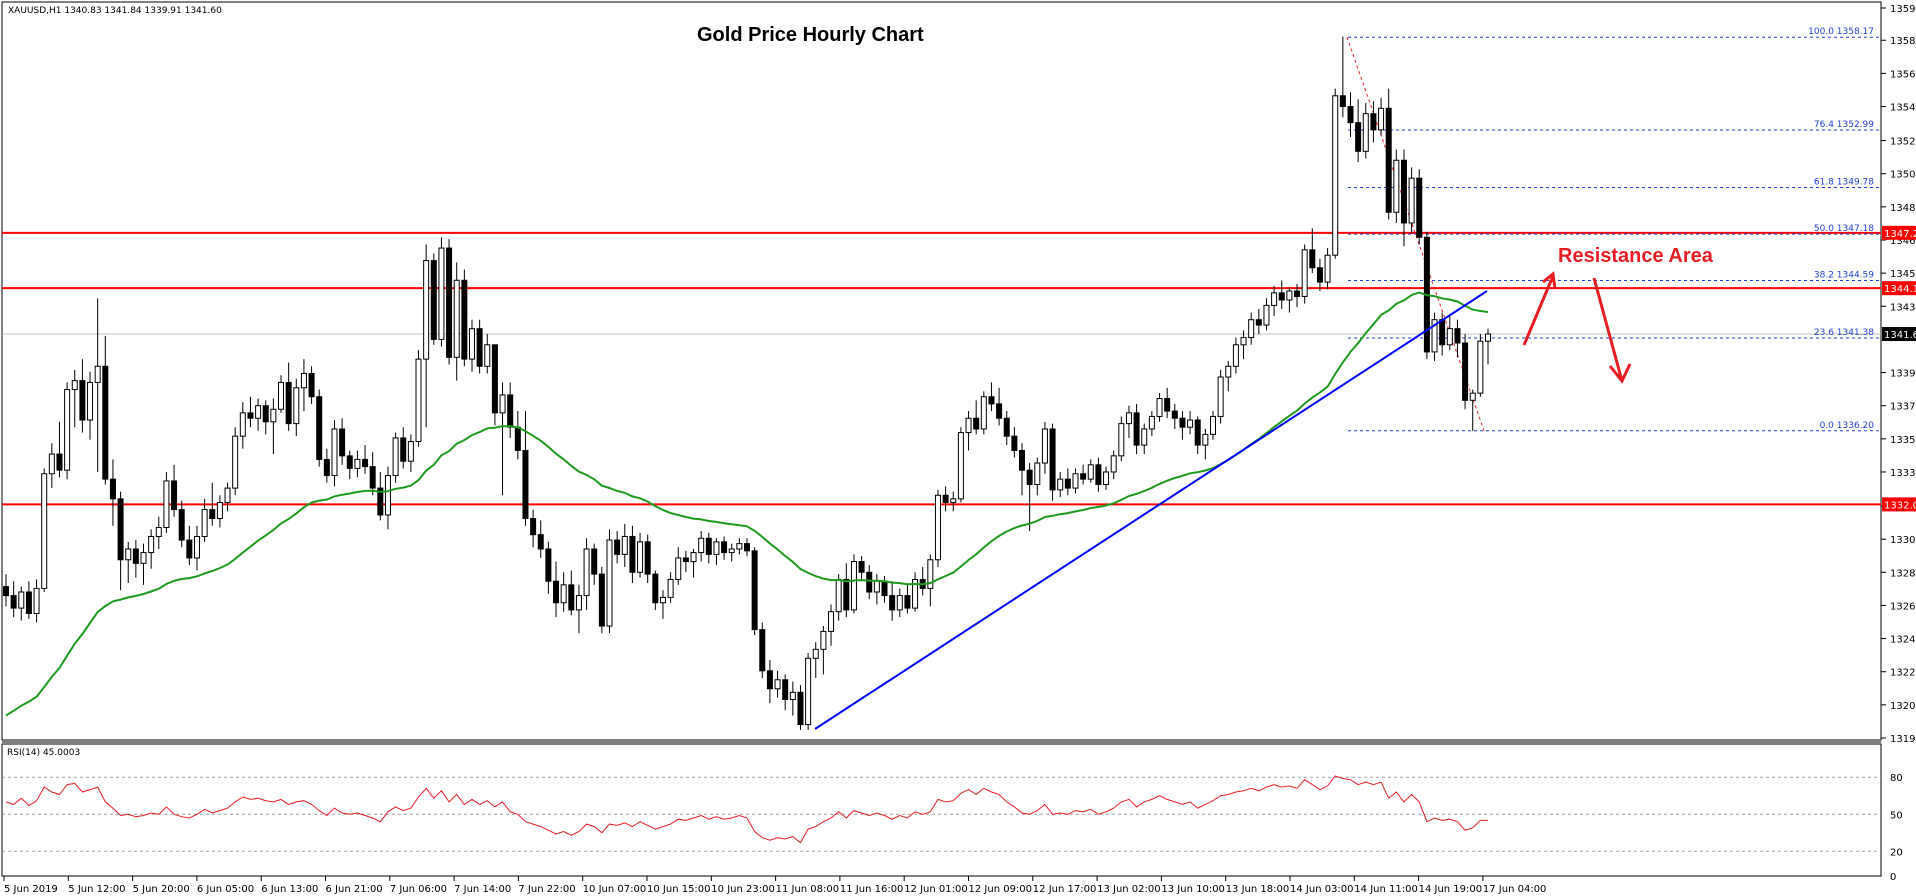  Describe the element at coordinates (936, 889) in the screenshot. I see `x-tick-label: 12 Jun 01:00` at that location.